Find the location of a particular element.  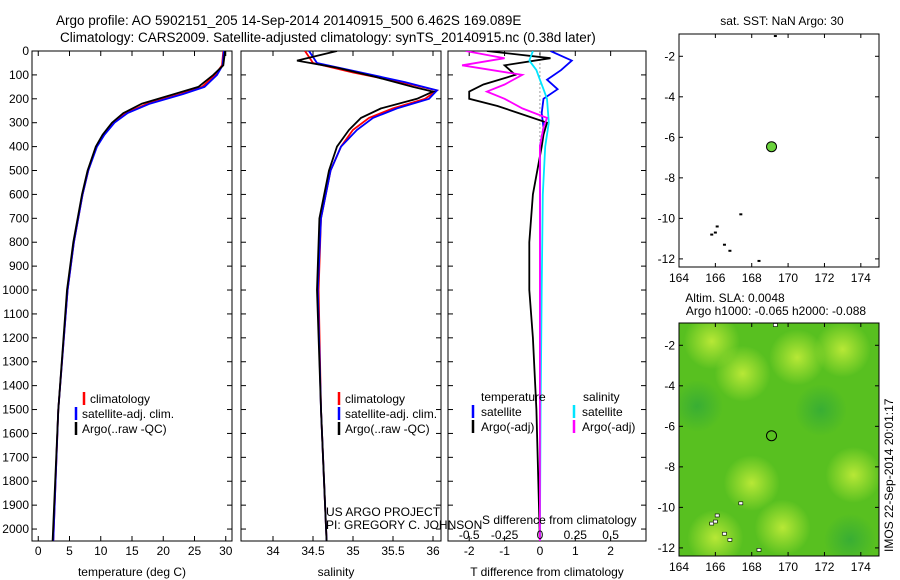

x-tick-label: 34 is located at coordinates (273, 551).